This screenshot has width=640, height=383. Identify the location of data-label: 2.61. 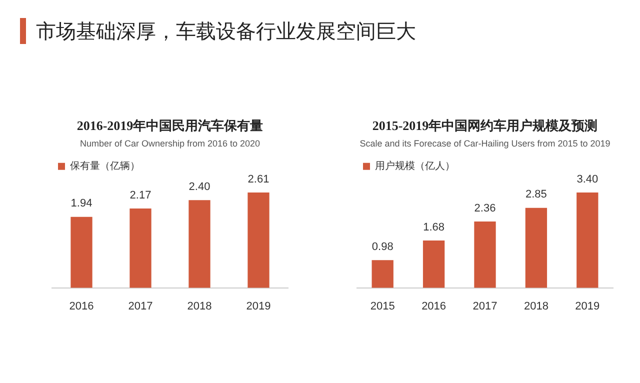
(259, 179).